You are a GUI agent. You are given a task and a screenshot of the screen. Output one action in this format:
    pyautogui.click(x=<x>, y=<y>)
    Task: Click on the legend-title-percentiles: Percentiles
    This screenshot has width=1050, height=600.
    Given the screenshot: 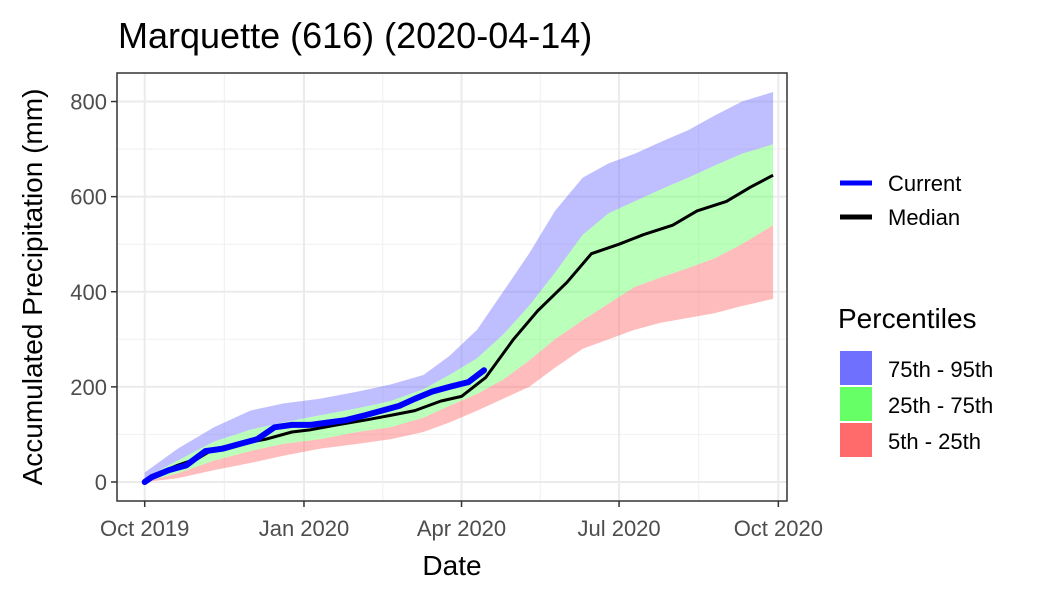 What is the action you would take?
    pyautogui.click(x=907, y=318)
    